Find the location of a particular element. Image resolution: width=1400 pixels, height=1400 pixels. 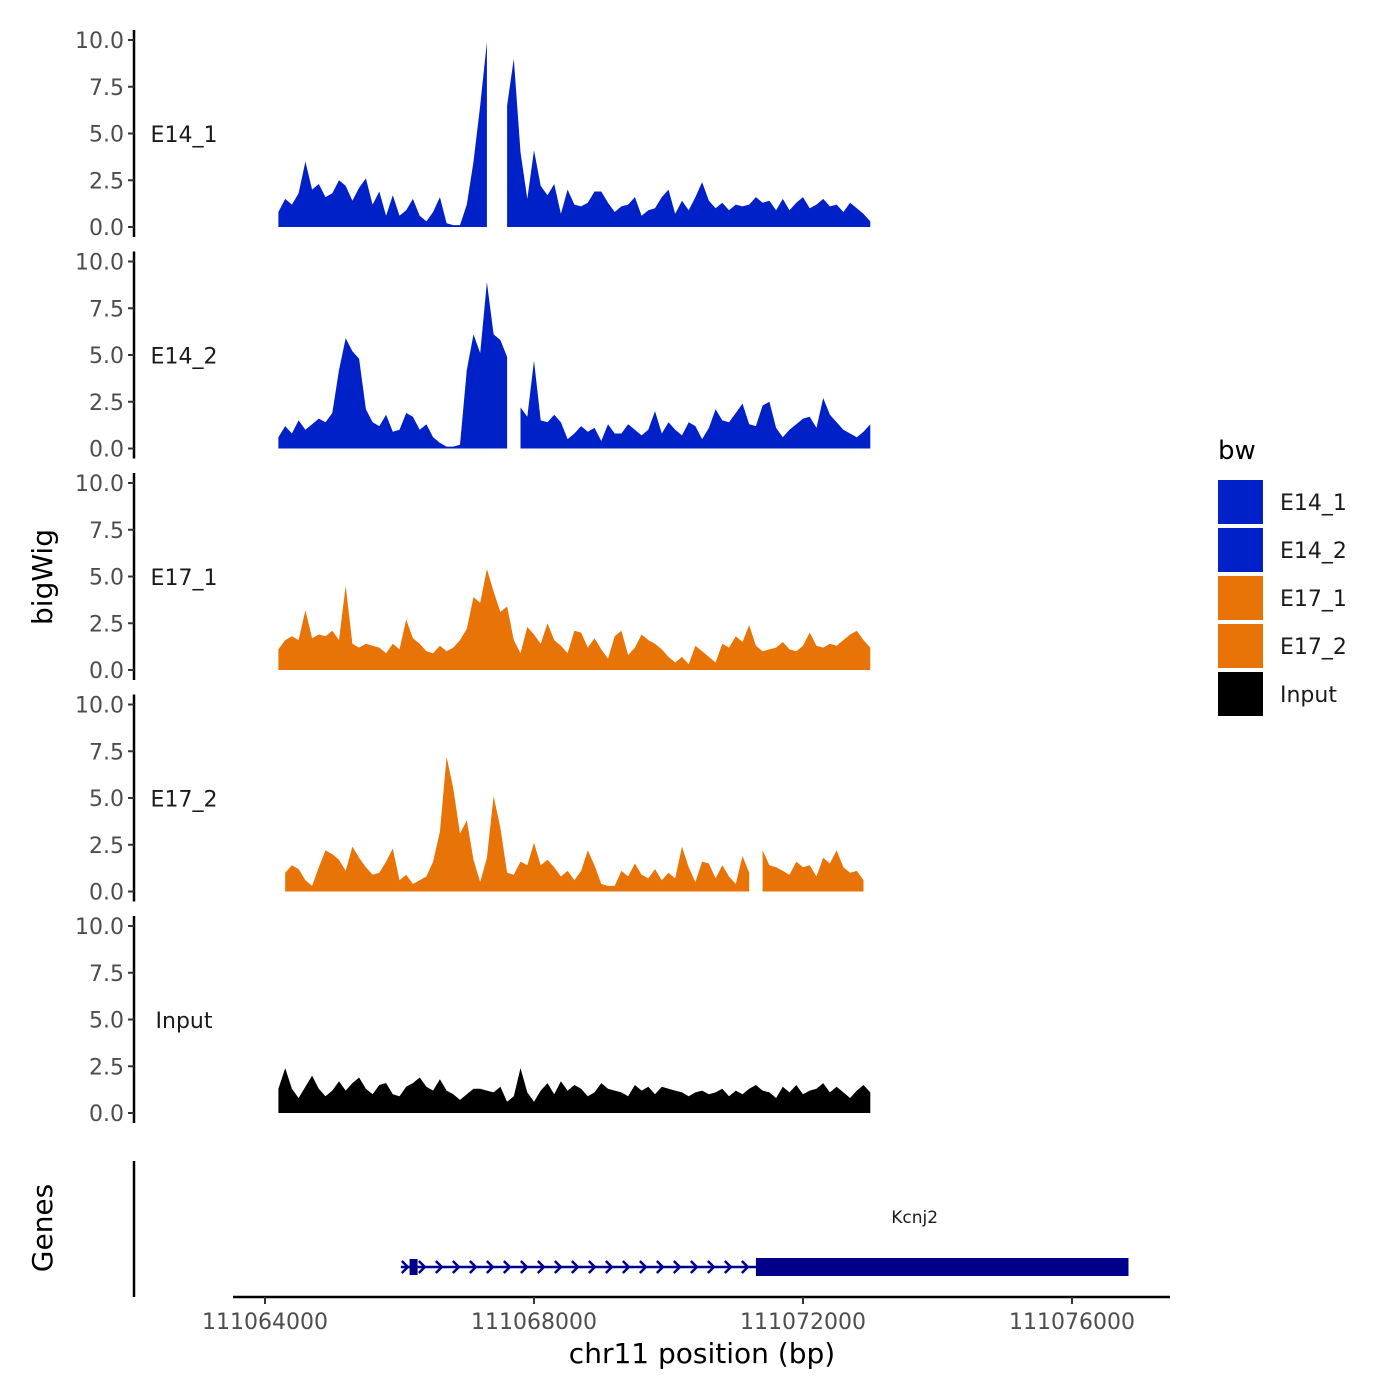

legend-label: Input is located at coordinates (1308, 695).